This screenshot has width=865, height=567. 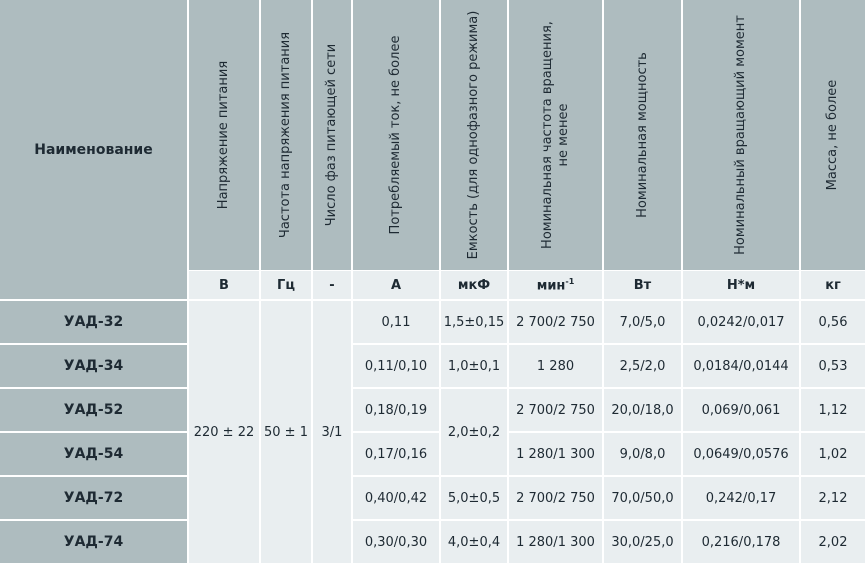 I want to click on header-torque: Номинальный вращающий момент, so click(x=742, y=135).